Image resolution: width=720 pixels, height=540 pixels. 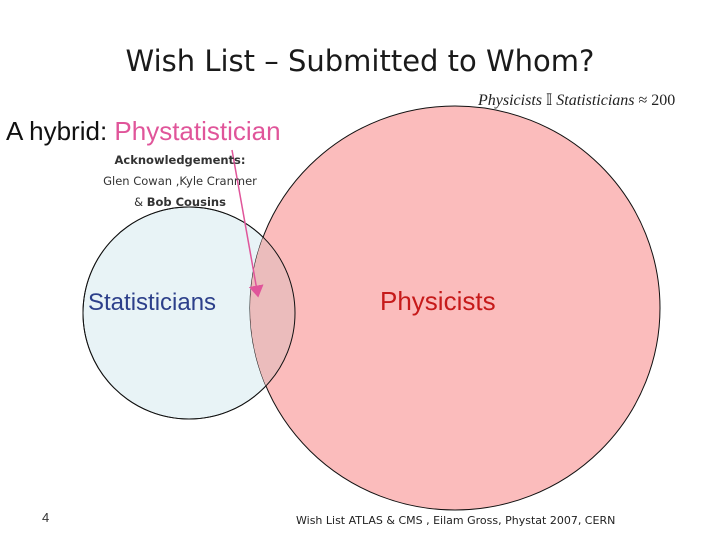 I want to click on hybrid-arrow, so click(x=247, y=223).